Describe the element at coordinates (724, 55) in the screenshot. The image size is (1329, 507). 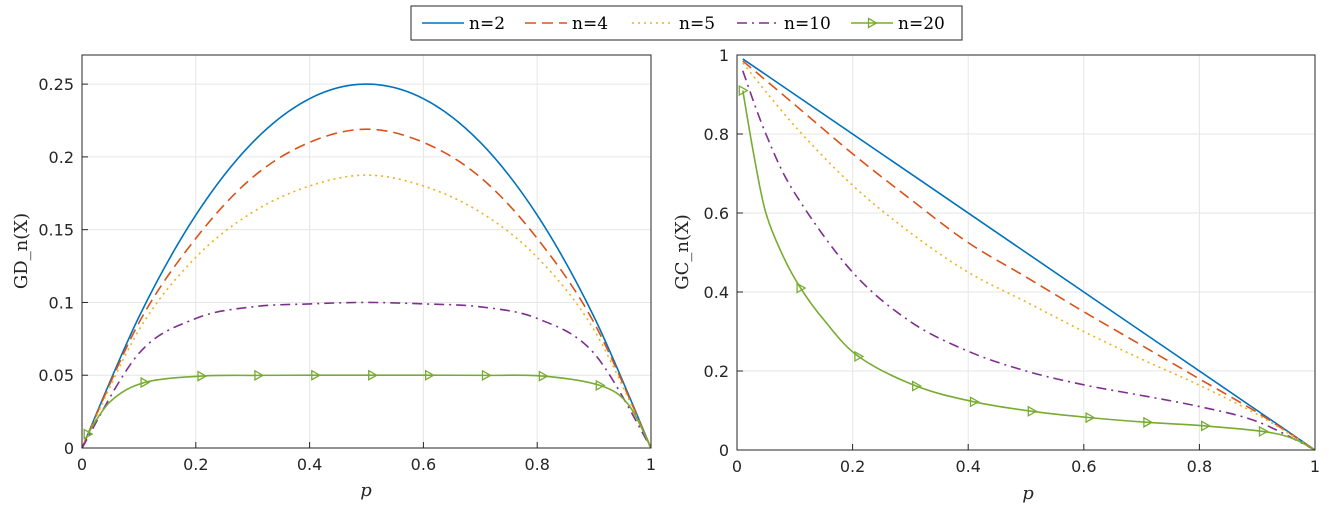
I see `right-y-tick-label: 1` at that location.